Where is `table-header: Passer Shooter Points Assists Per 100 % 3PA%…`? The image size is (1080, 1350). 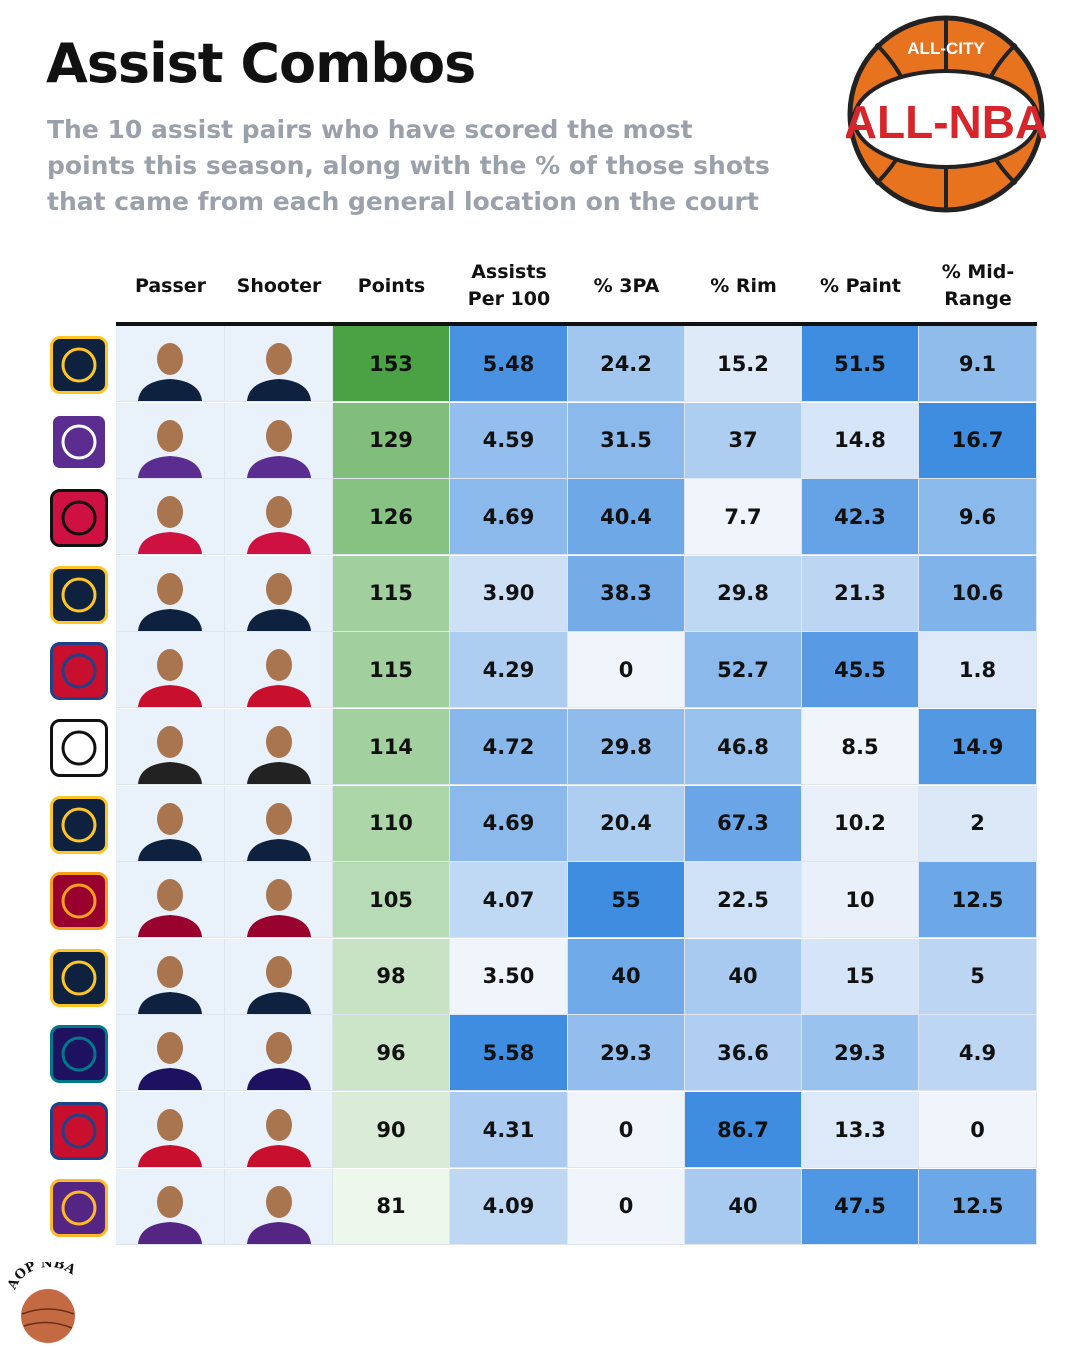 table-header: Passer Shooter Points Assists Per 100 % 3PA%… is located at coordinates (576, 286).